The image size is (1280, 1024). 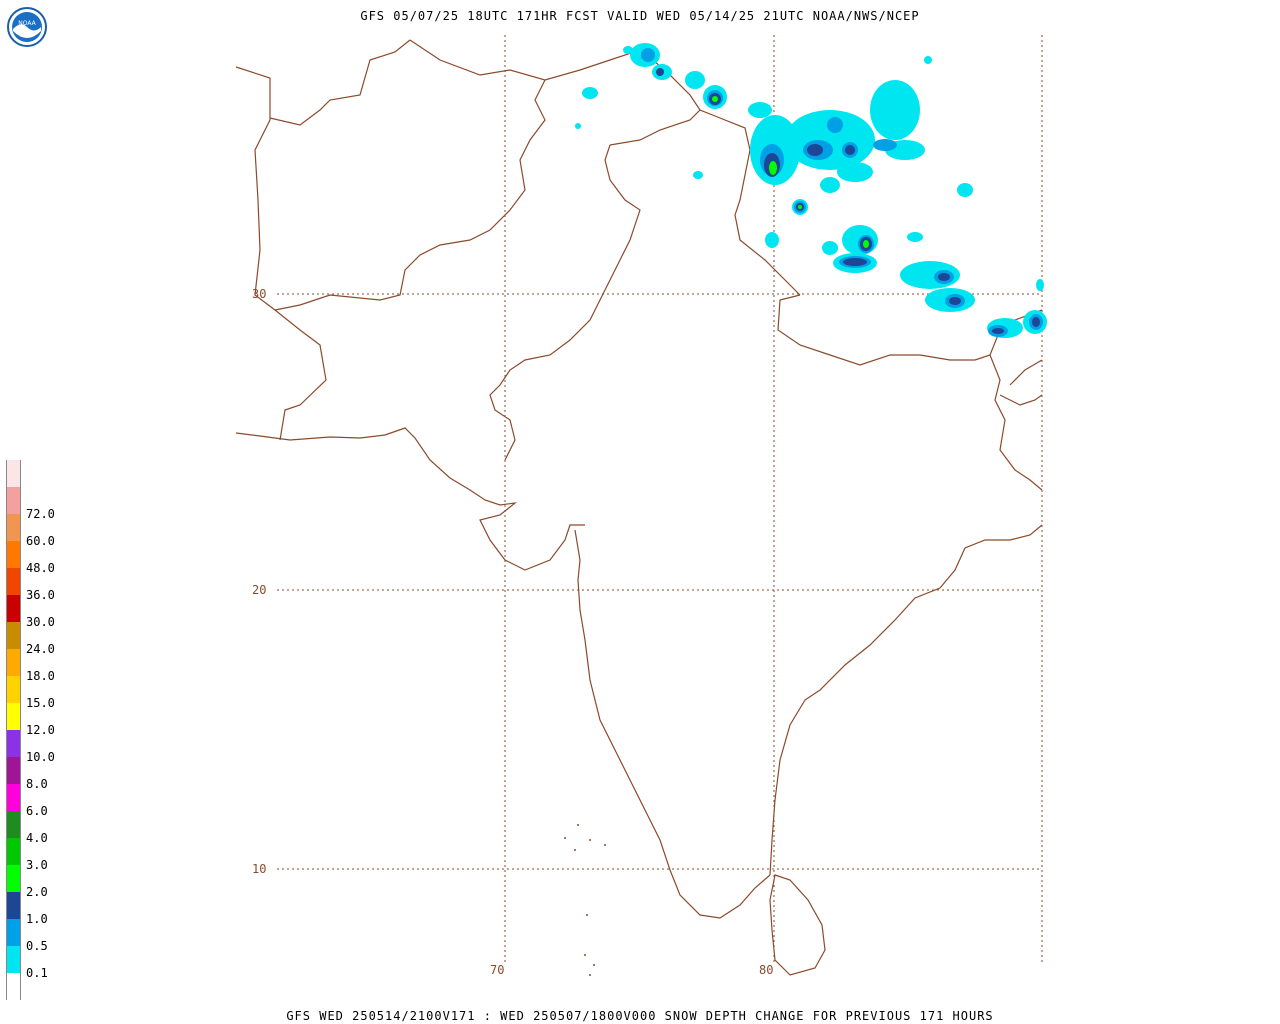 What do you see at coordinates (259, 869) in the screenshot?
I see `lat-label-10: 10` at bounding box center [259, 869].